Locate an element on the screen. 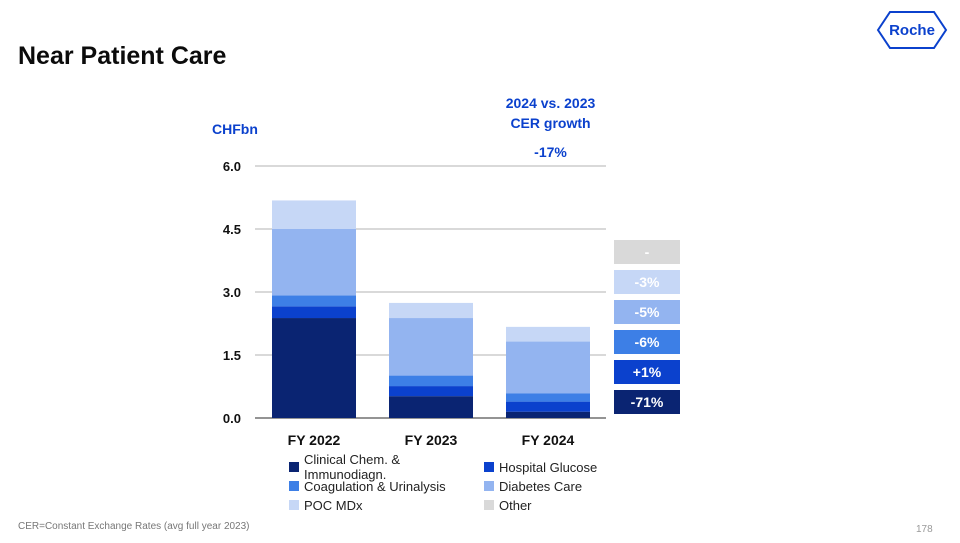 The image size is (960, 543). y-axis-unit: CHFbn is located at coordinates (235, 129).